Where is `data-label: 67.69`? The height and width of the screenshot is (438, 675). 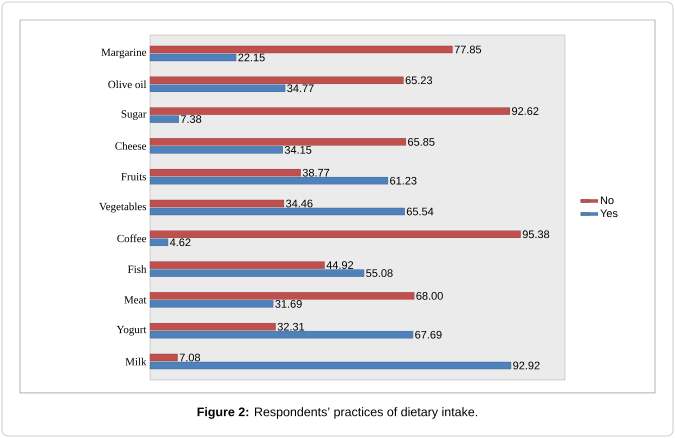 data-label: 67.69 is located at coordinates (428, 334).